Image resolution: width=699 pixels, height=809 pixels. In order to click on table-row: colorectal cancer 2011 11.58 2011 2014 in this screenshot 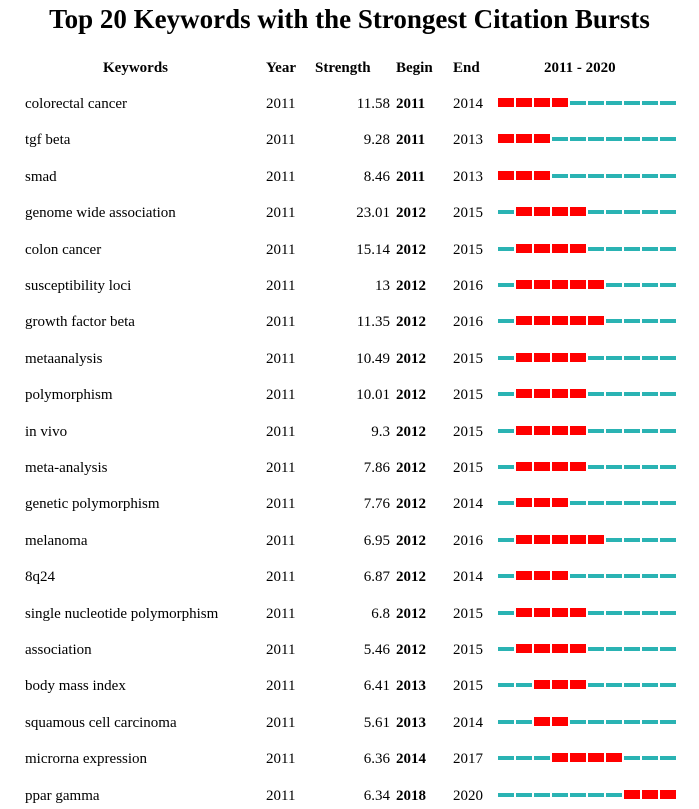, I will do `click(349, 104)`.